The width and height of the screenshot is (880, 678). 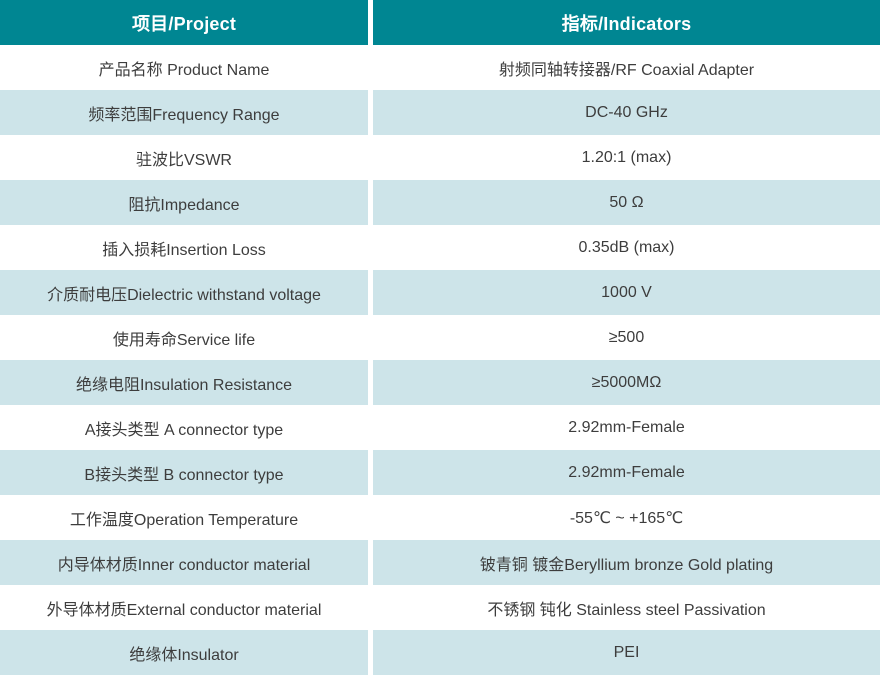 I want to click on header-cell-project: 项目/Project, so click(x=184, y=22).